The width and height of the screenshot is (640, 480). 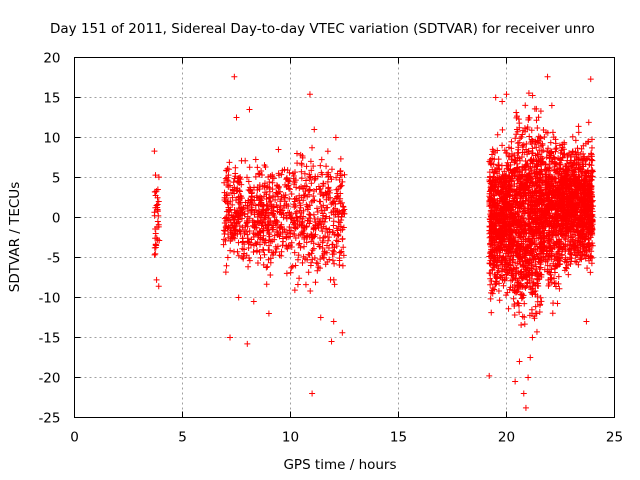 I want to click on x-tick-label: 15, so click(x=398, y=438).